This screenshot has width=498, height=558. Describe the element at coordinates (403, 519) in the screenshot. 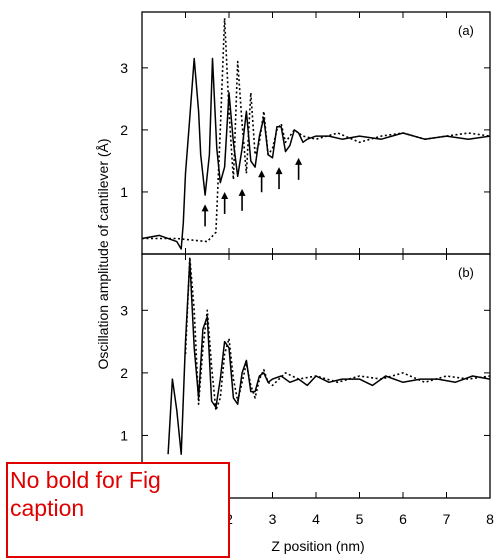

I see `x-tick-label: 6` at that location.